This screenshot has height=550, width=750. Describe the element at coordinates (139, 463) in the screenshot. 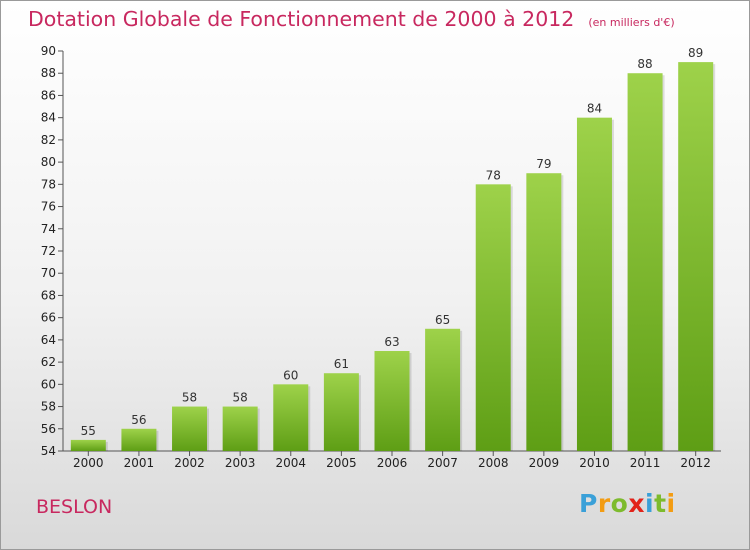

I see `x-tick-label: 2001` at that location.